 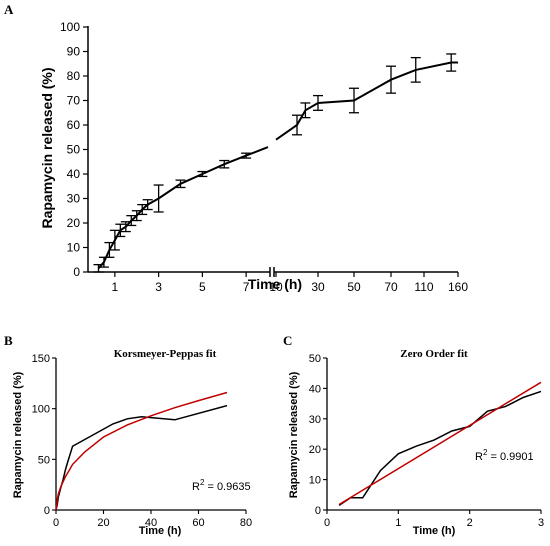 What do you see at coordinates (8, 340) in the screenshot?
I see `panel-label-b: B` at bounding box center [8, 340].